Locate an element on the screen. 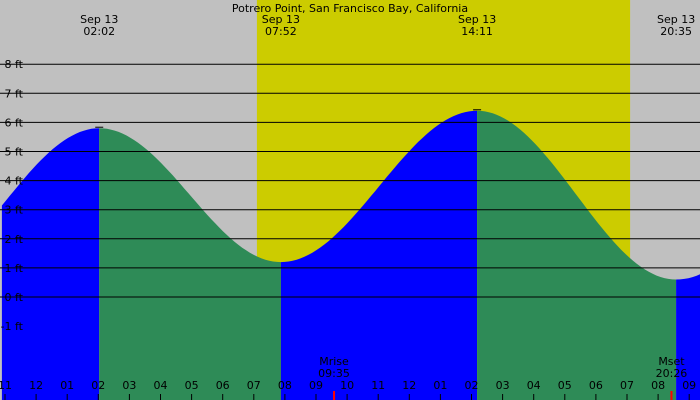 The width and height of the screenshot is (700, 400). y-tick-label: -1 ft is located at coordinates (12, 326).